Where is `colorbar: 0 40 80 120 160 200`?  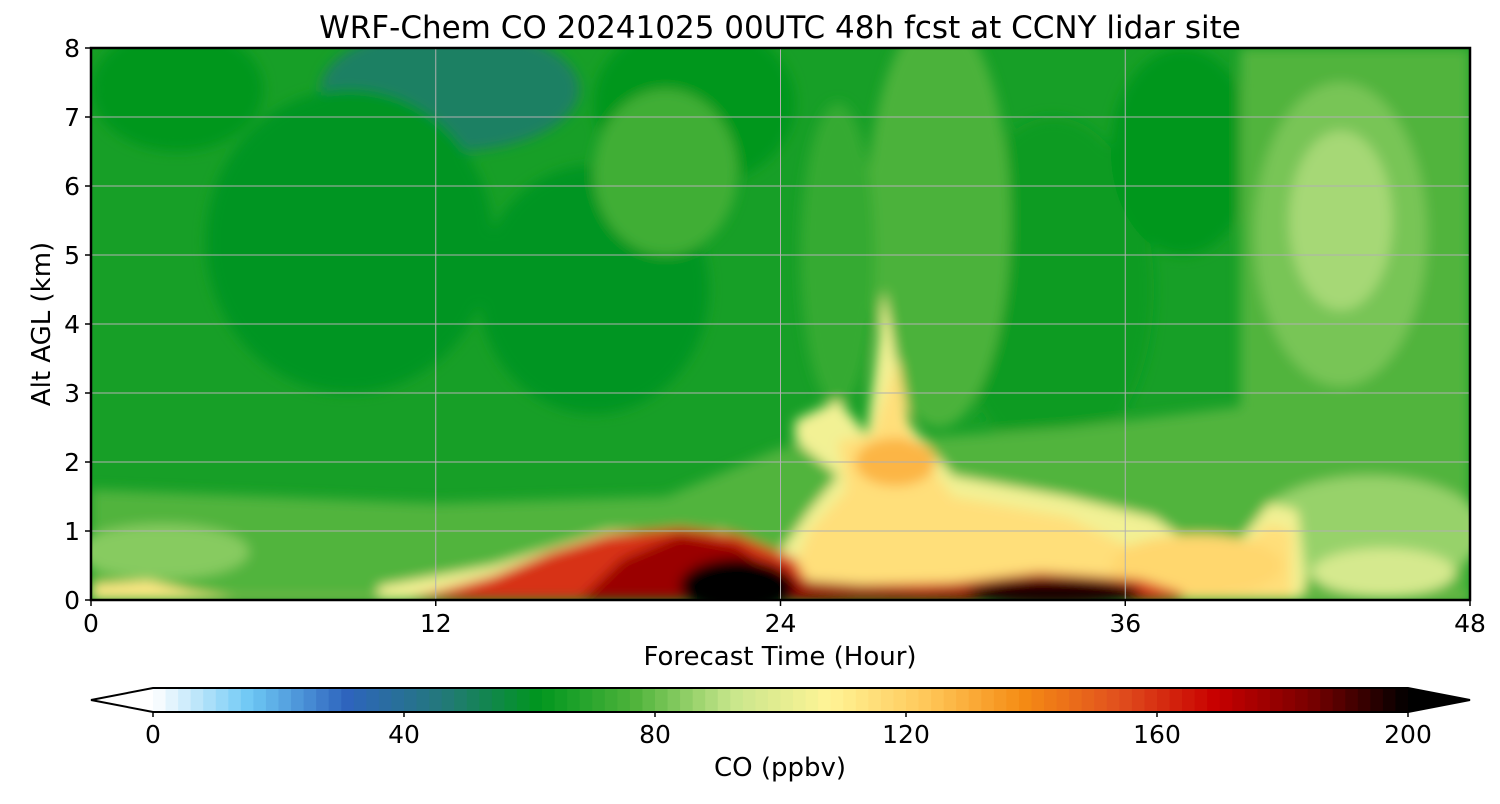
colorbar: 0 40 80 120 160 200 is located at coordinates (780, 718).